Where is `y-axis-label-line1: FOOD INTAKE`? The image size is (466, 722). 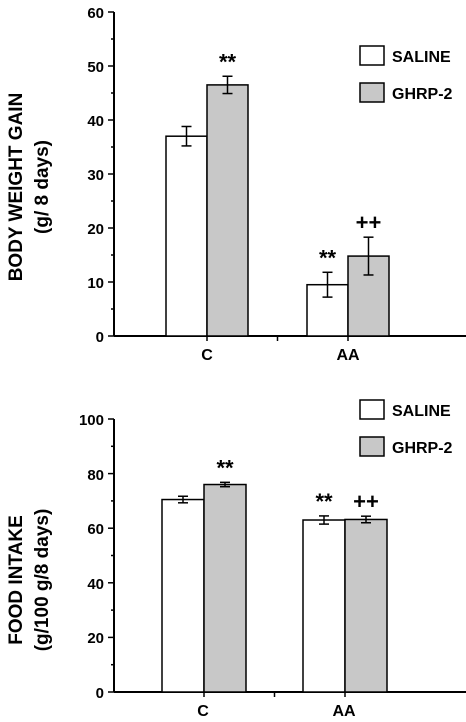
y-axis-label-line1: FOOD INTAKE is located at coordinates (16, 579).